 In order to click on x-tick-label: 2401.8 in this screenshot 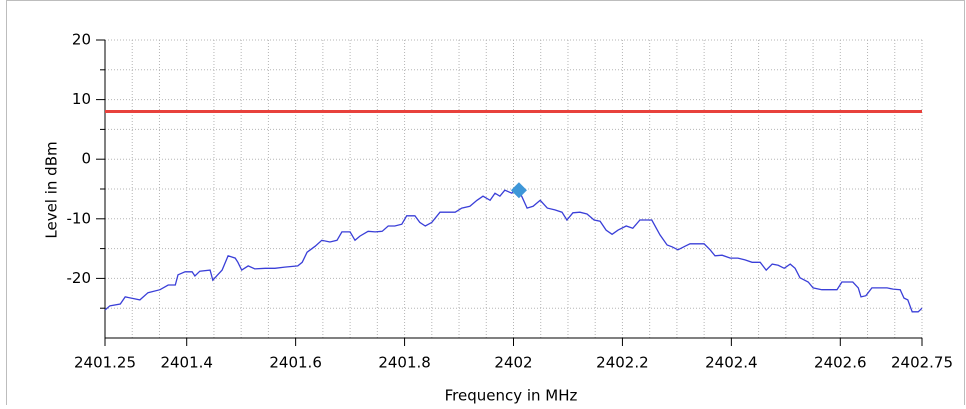, I will do `click(404, 363)`.